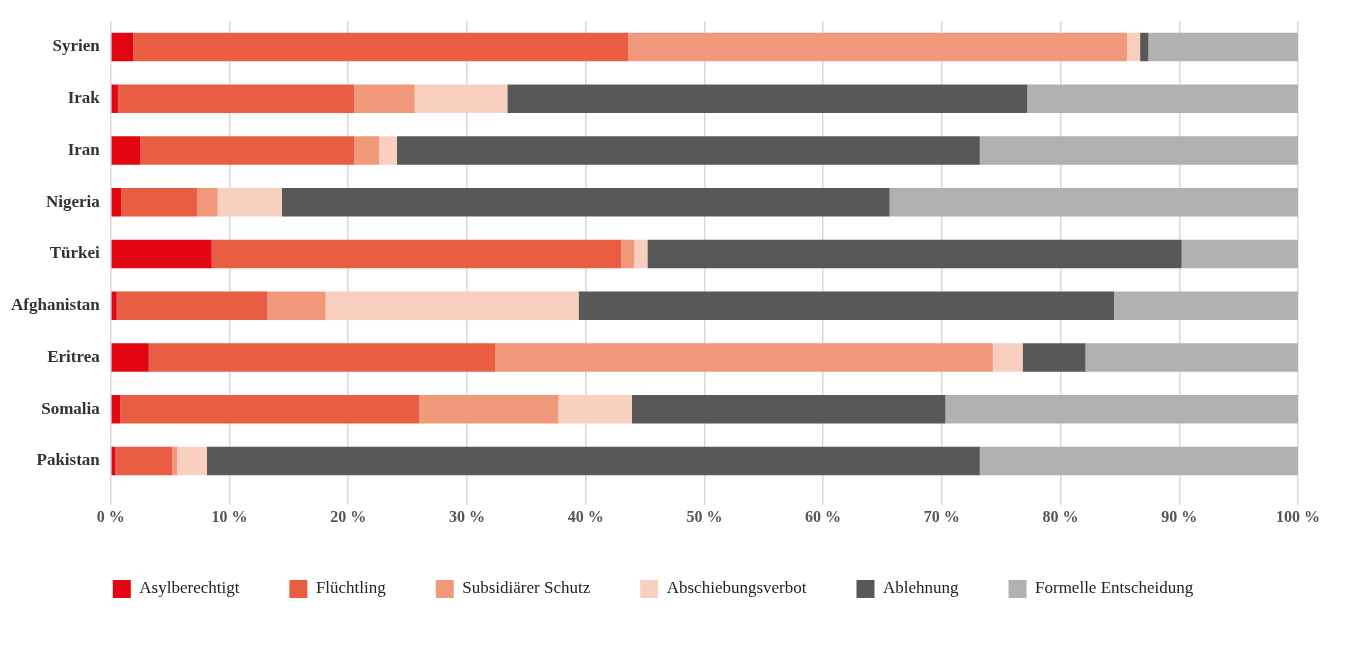  Describe the element at coordinates (348, 516) in the screenshot. I see `x-tick-label: 20 %` at that location.